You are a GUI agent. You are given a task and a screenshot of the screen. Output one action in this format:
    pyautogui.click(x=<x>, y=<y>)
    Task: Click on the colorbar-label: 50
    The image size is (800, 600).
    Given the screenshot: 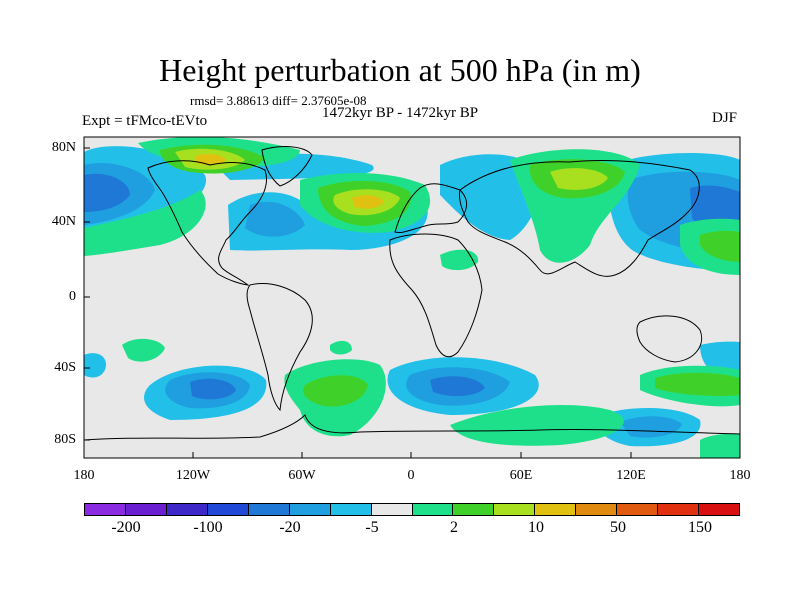 What is the action you would take?
    pyautogui.click(x=618, y=527)
    